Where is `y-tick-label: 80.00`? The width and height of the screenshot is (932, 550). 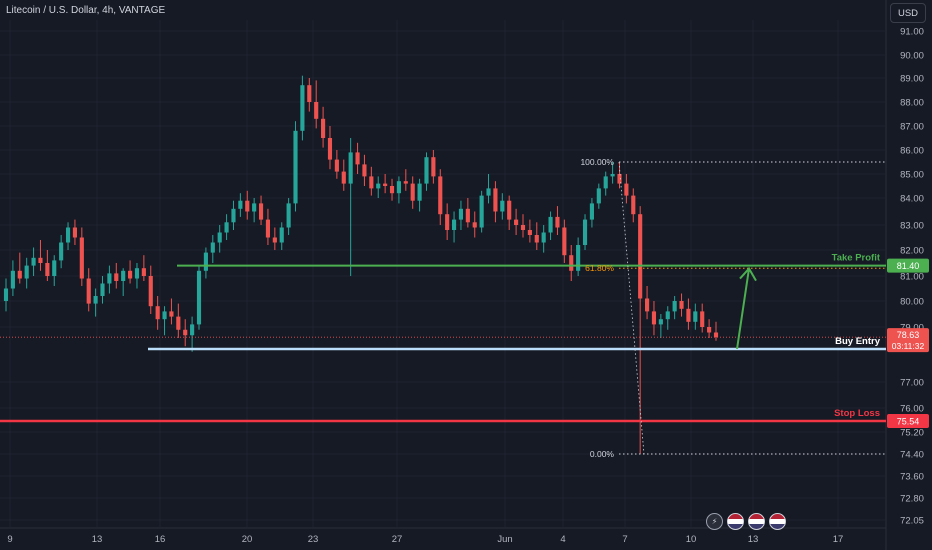 y-tick-label: 80.00 is located at coordinates (912, 302).